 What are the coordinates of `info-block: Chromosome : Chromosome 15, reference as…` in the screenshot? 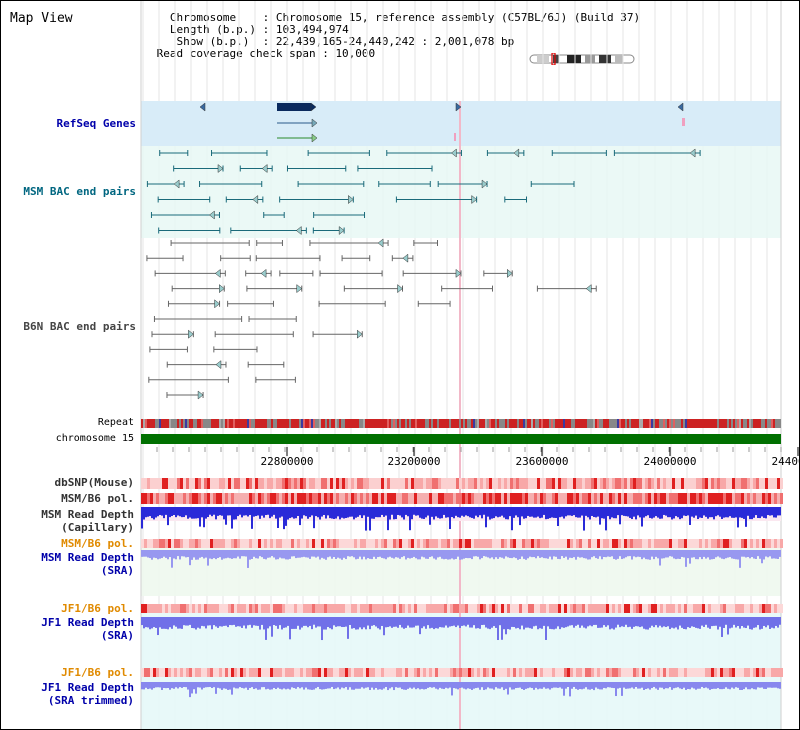 It's located at (395, 36).